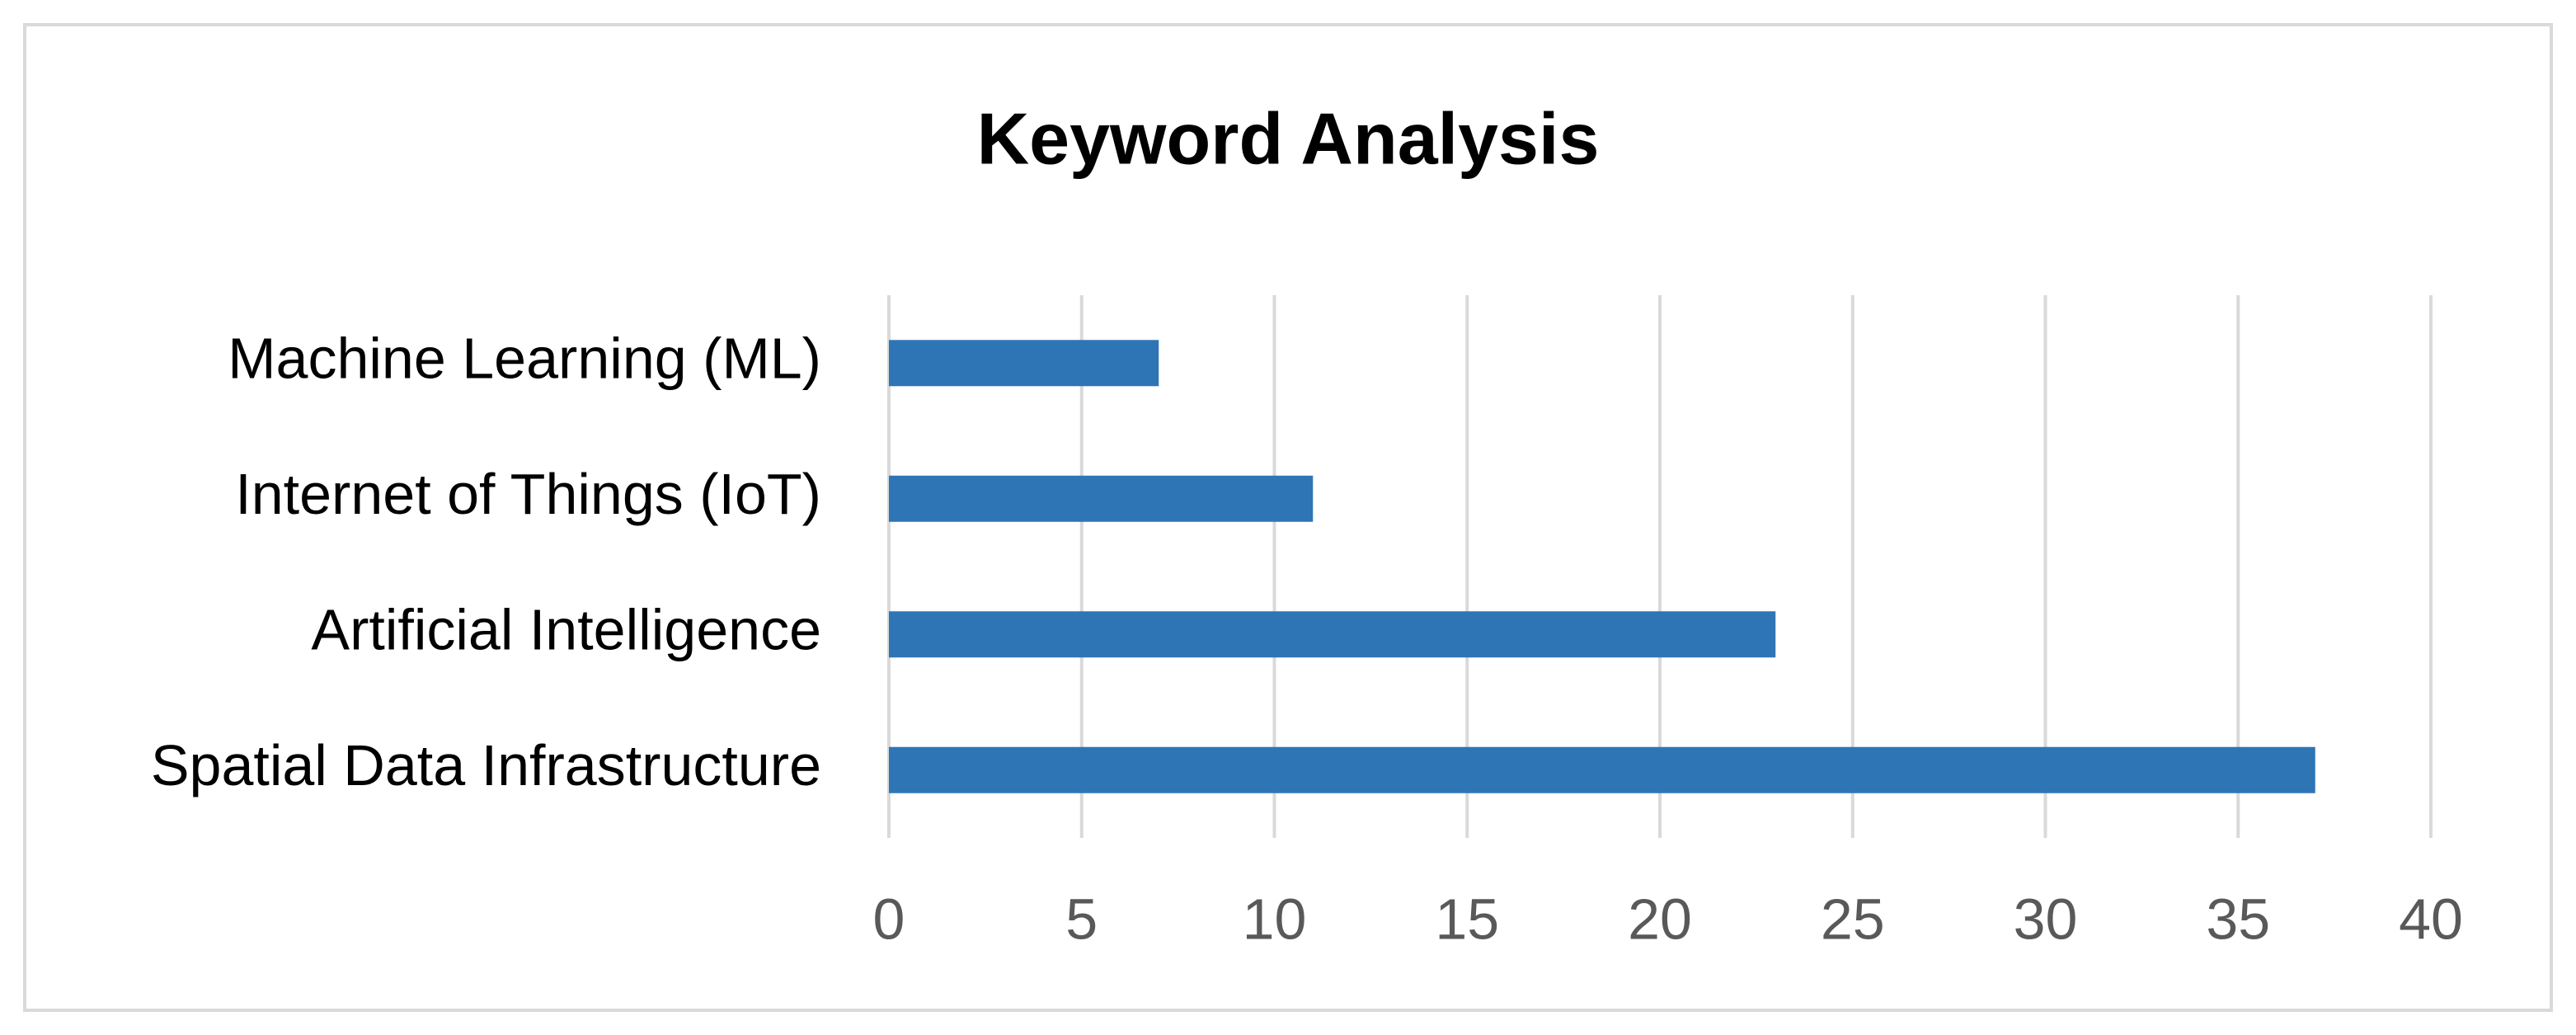  I want to click on x-tick-label: 10, so click(1275, 919).